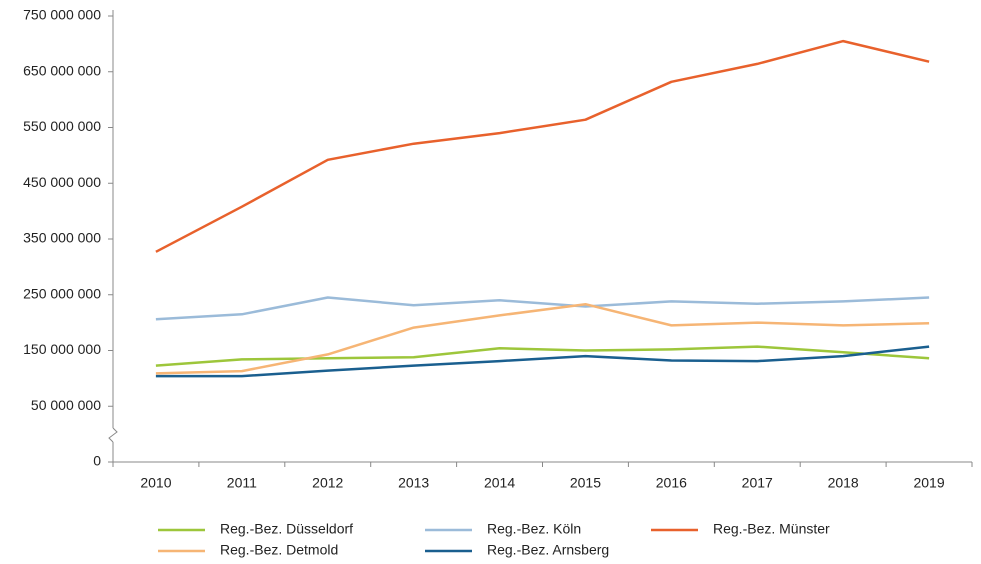  I want to click on x-tick-label: 2018, so click(843, 483).